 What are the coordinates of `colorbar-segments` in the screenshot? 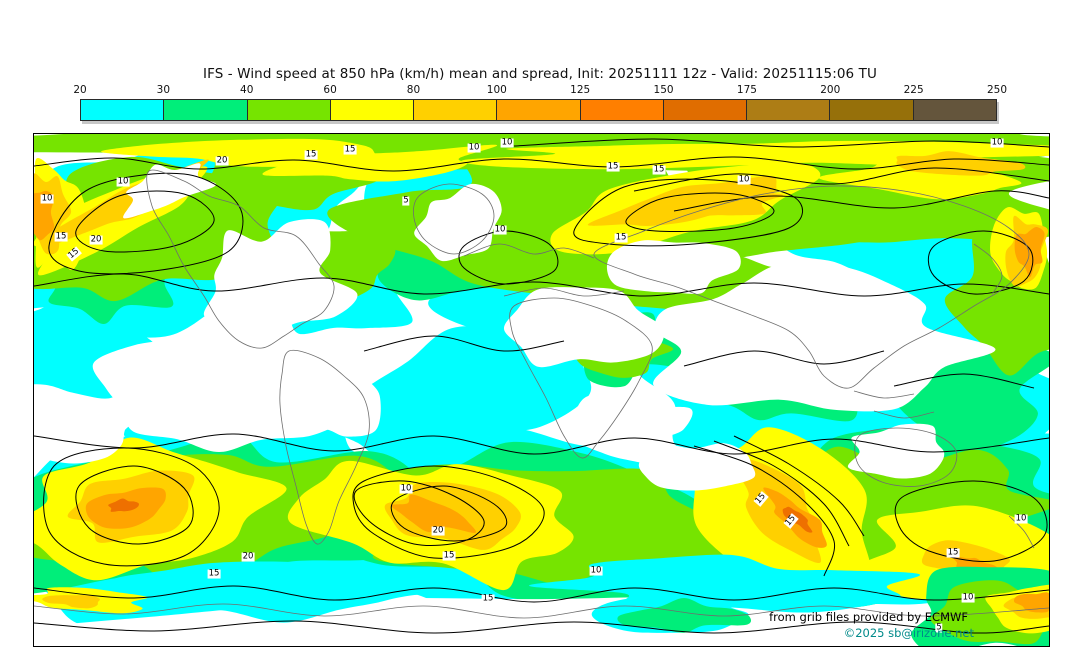 It's located at (538, 110).